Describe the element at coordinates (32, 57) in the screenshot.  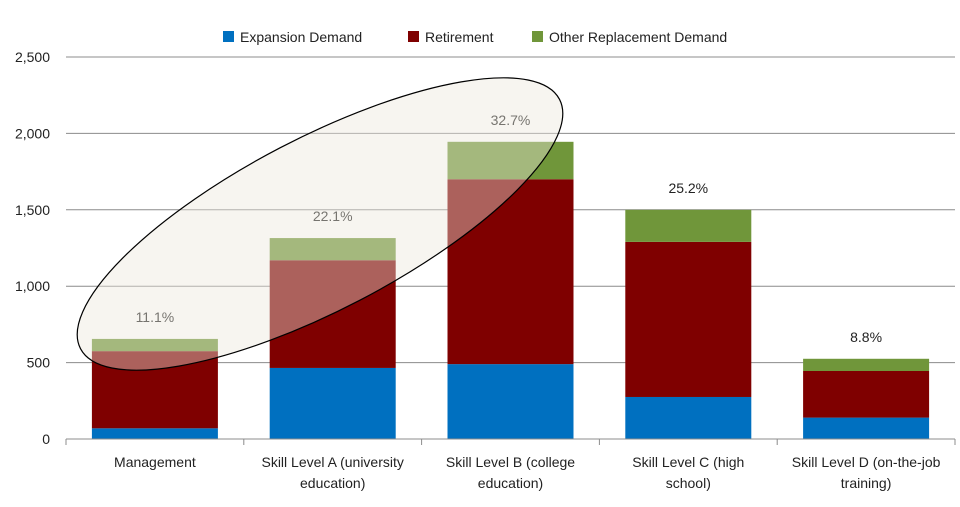
I see `y-tick-label: 2,500` at that location.